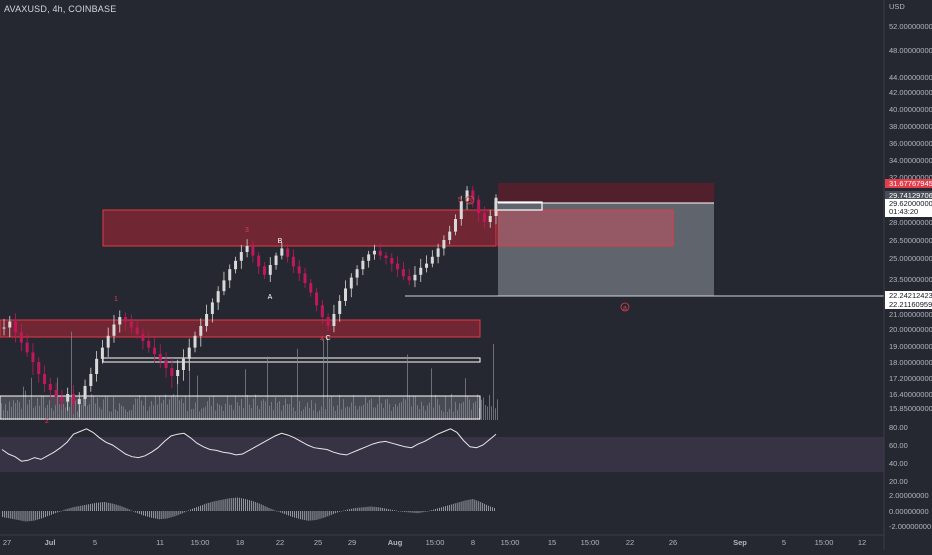 The image size is (932, 555). Describe the element at coordinates (910, 177) in the screenshot. I see `price-tick-label: 32.00000000` at that location.